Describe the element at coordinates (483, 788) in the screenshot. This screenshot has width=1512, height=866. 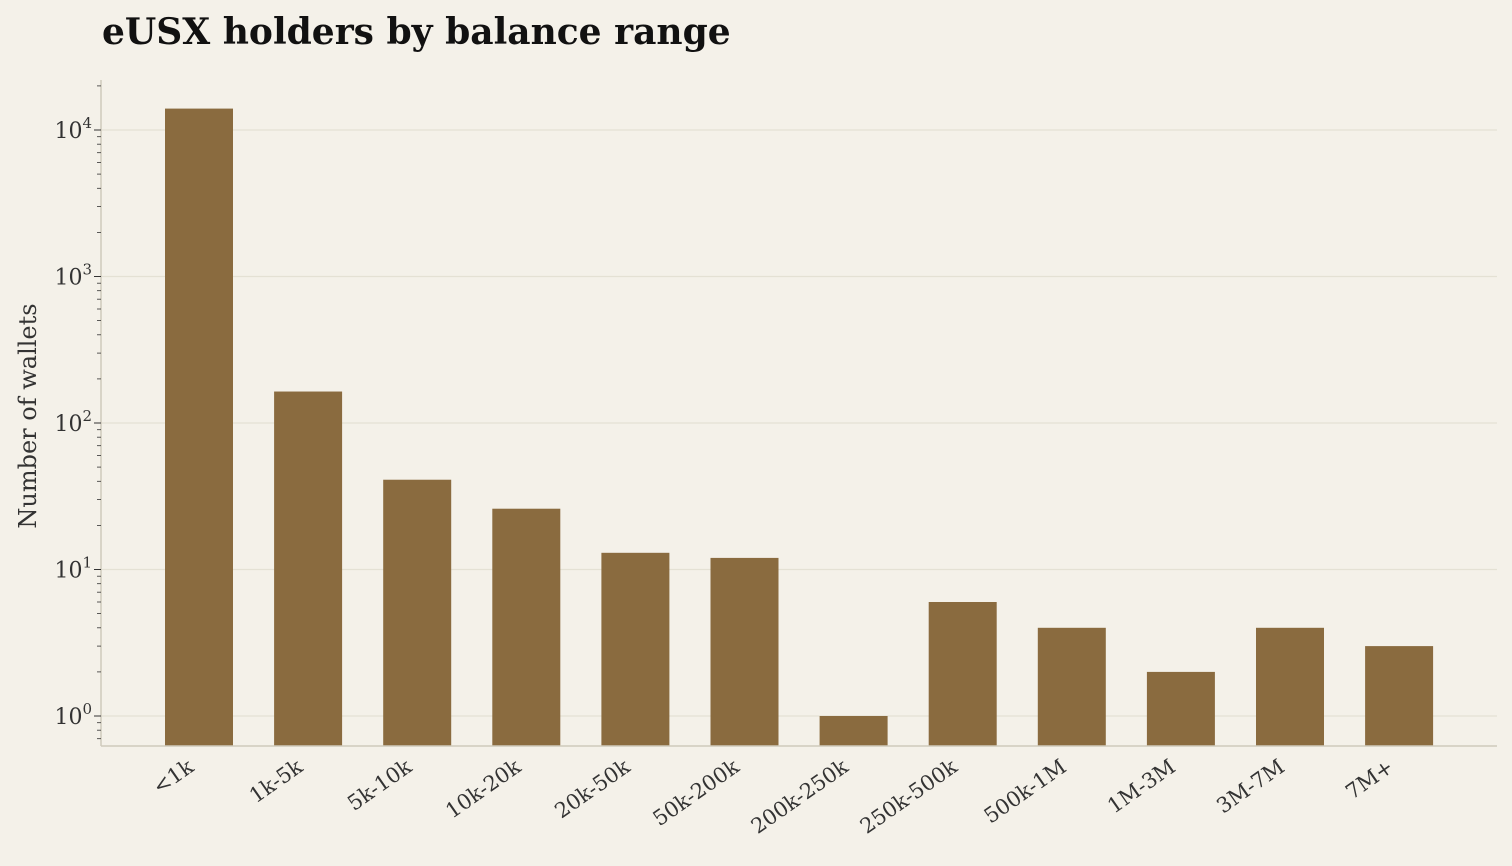
I see `x-tick-label-3: 10k-20k` at that location.